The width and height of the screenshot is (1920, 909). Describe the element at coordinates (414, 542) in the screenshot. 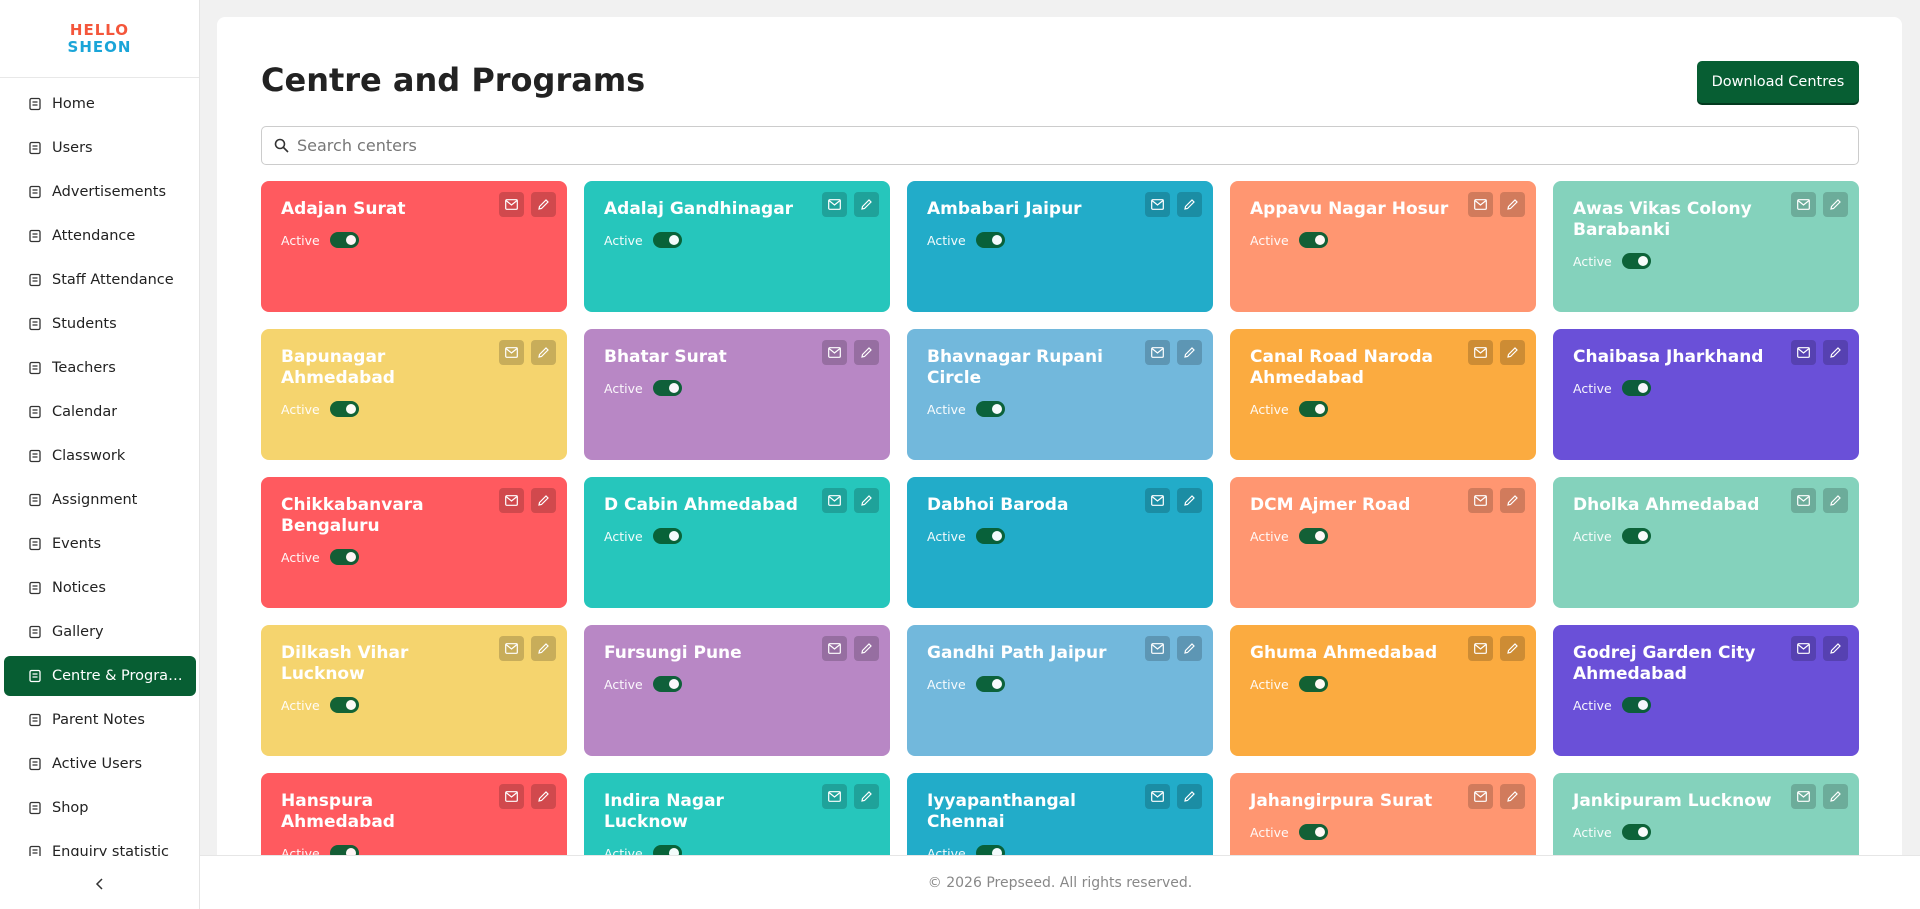

I see `centre-card: Chikkabanvara Bengaluru Active` at that location.